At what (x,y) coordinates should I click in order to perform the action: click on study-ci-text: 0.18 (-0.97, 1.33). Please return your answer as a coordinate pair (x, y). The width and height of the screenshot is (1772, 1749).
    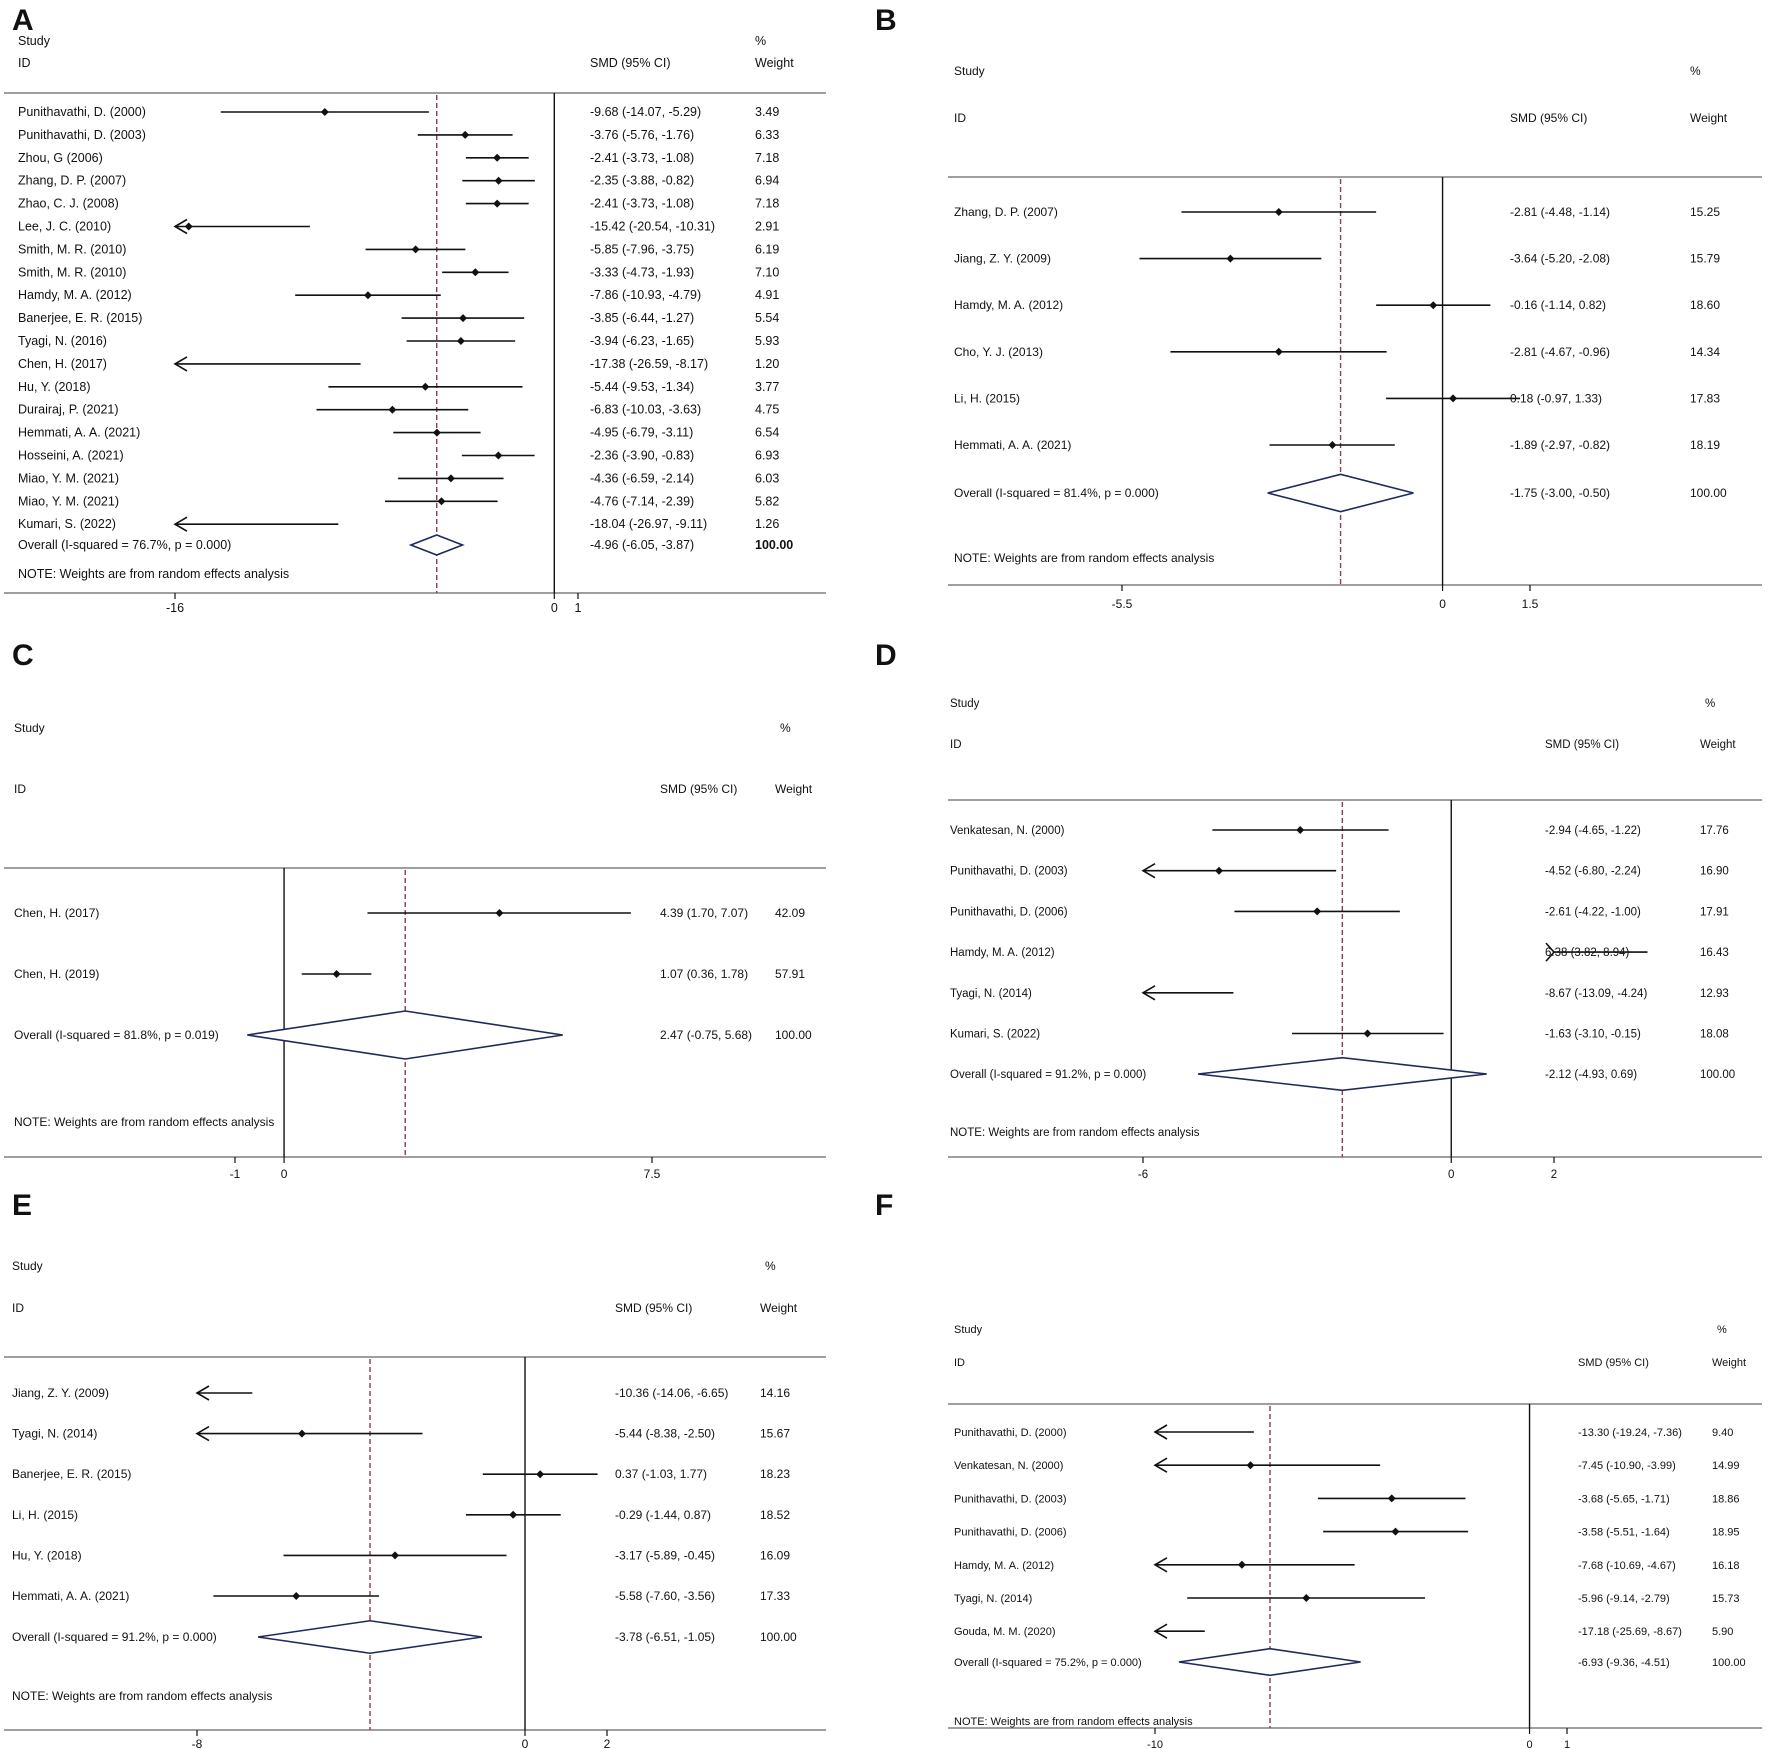
    Looking at the image, I should click on (1556, 398).